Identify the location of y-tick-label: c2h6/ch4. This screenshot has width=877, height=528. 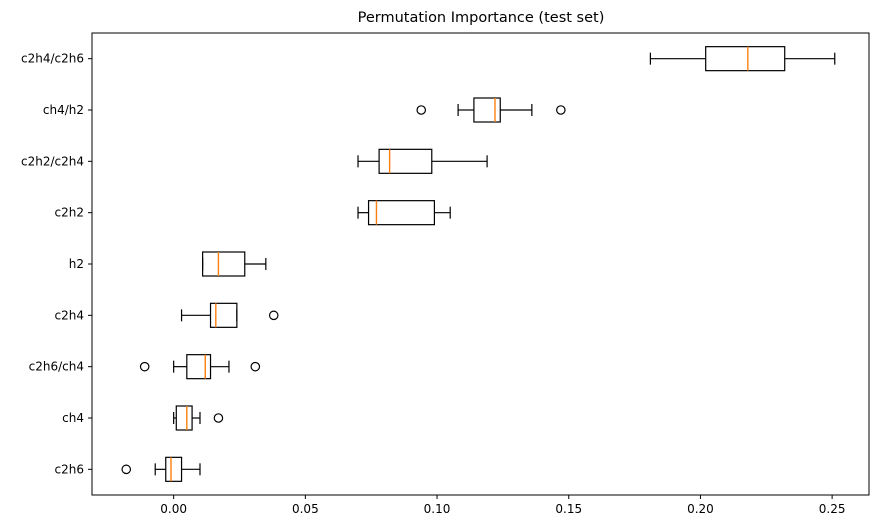
(56, 367).